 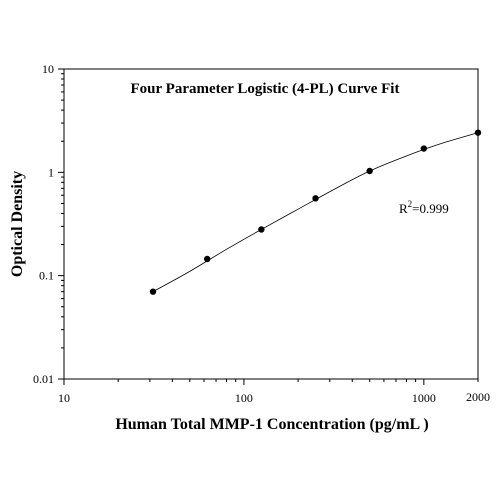 I want to click on y-tick-label: 10, so click(x=48, y=69).